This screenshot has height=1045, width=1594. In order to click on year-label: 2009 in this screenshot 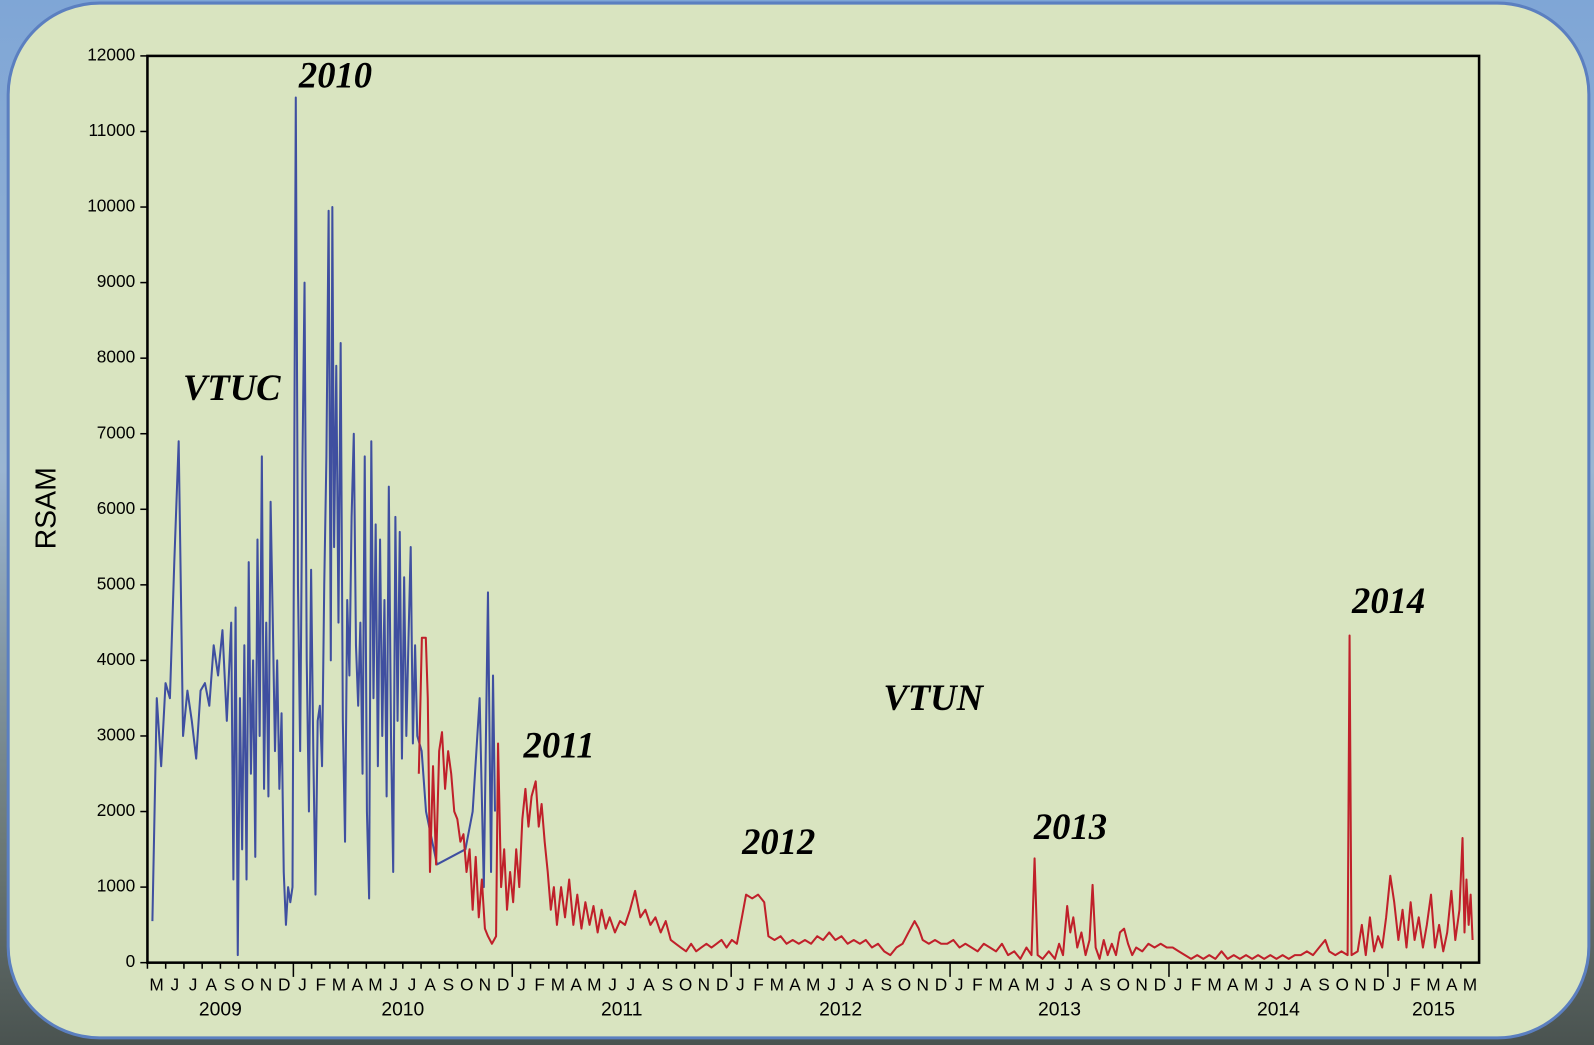, I will do `click(220, 1010)`.